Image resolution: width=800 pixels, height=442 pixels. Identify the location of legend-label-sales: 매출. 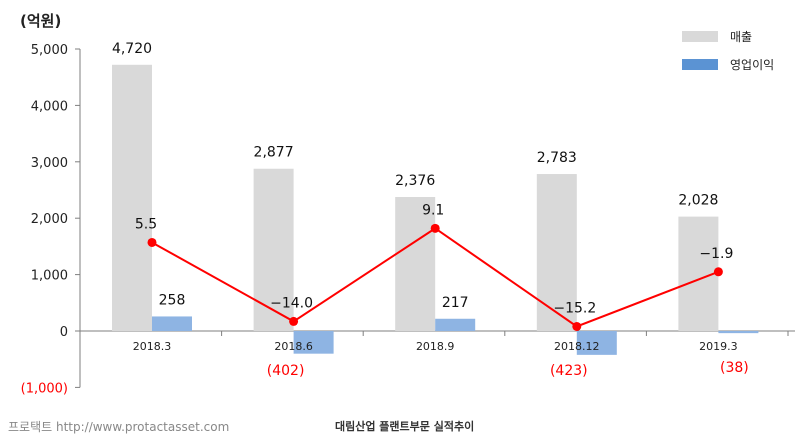
(741, 36).